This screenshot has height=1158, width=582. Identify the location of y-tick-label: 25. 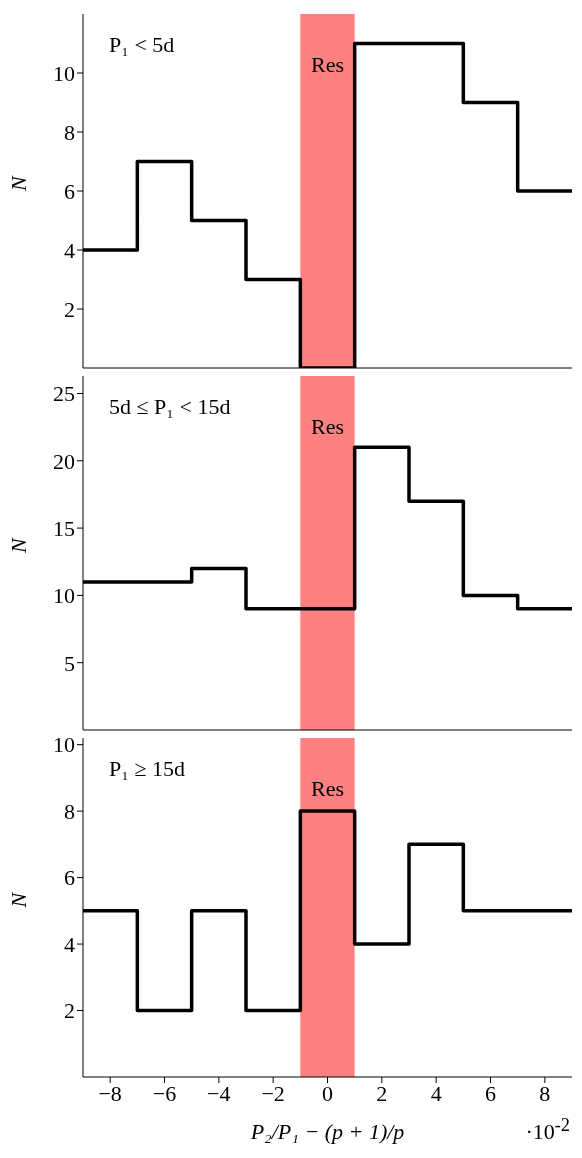
(64, 394).